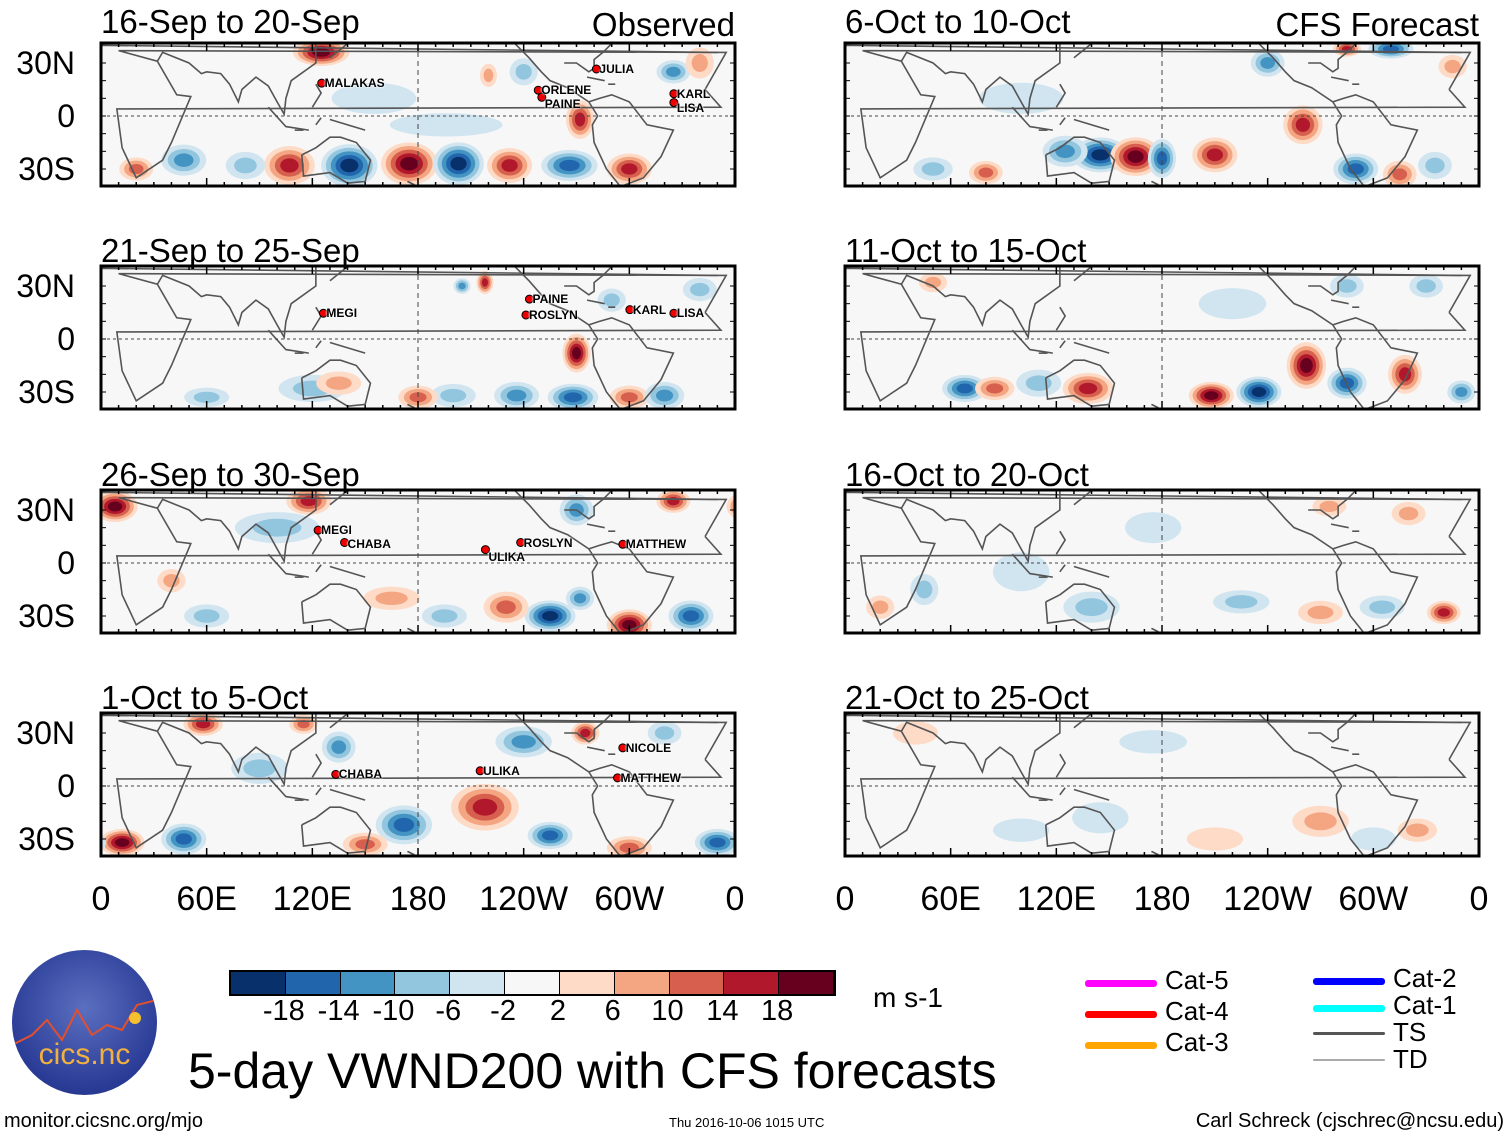 This screenshot has height=1137, width=1510. I want to click on colorbar-label: 18, so click(777, 1011).